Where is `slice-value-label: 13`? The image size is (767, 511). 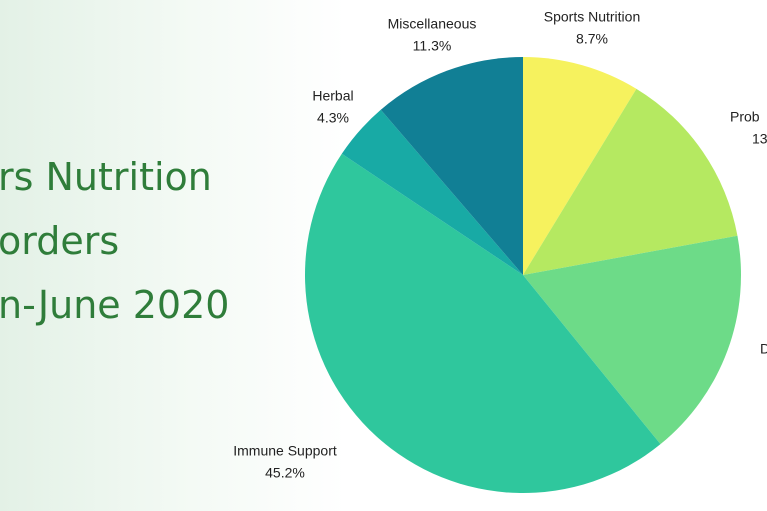
slice-value-label: 13 is located at coordinates (759, 139).